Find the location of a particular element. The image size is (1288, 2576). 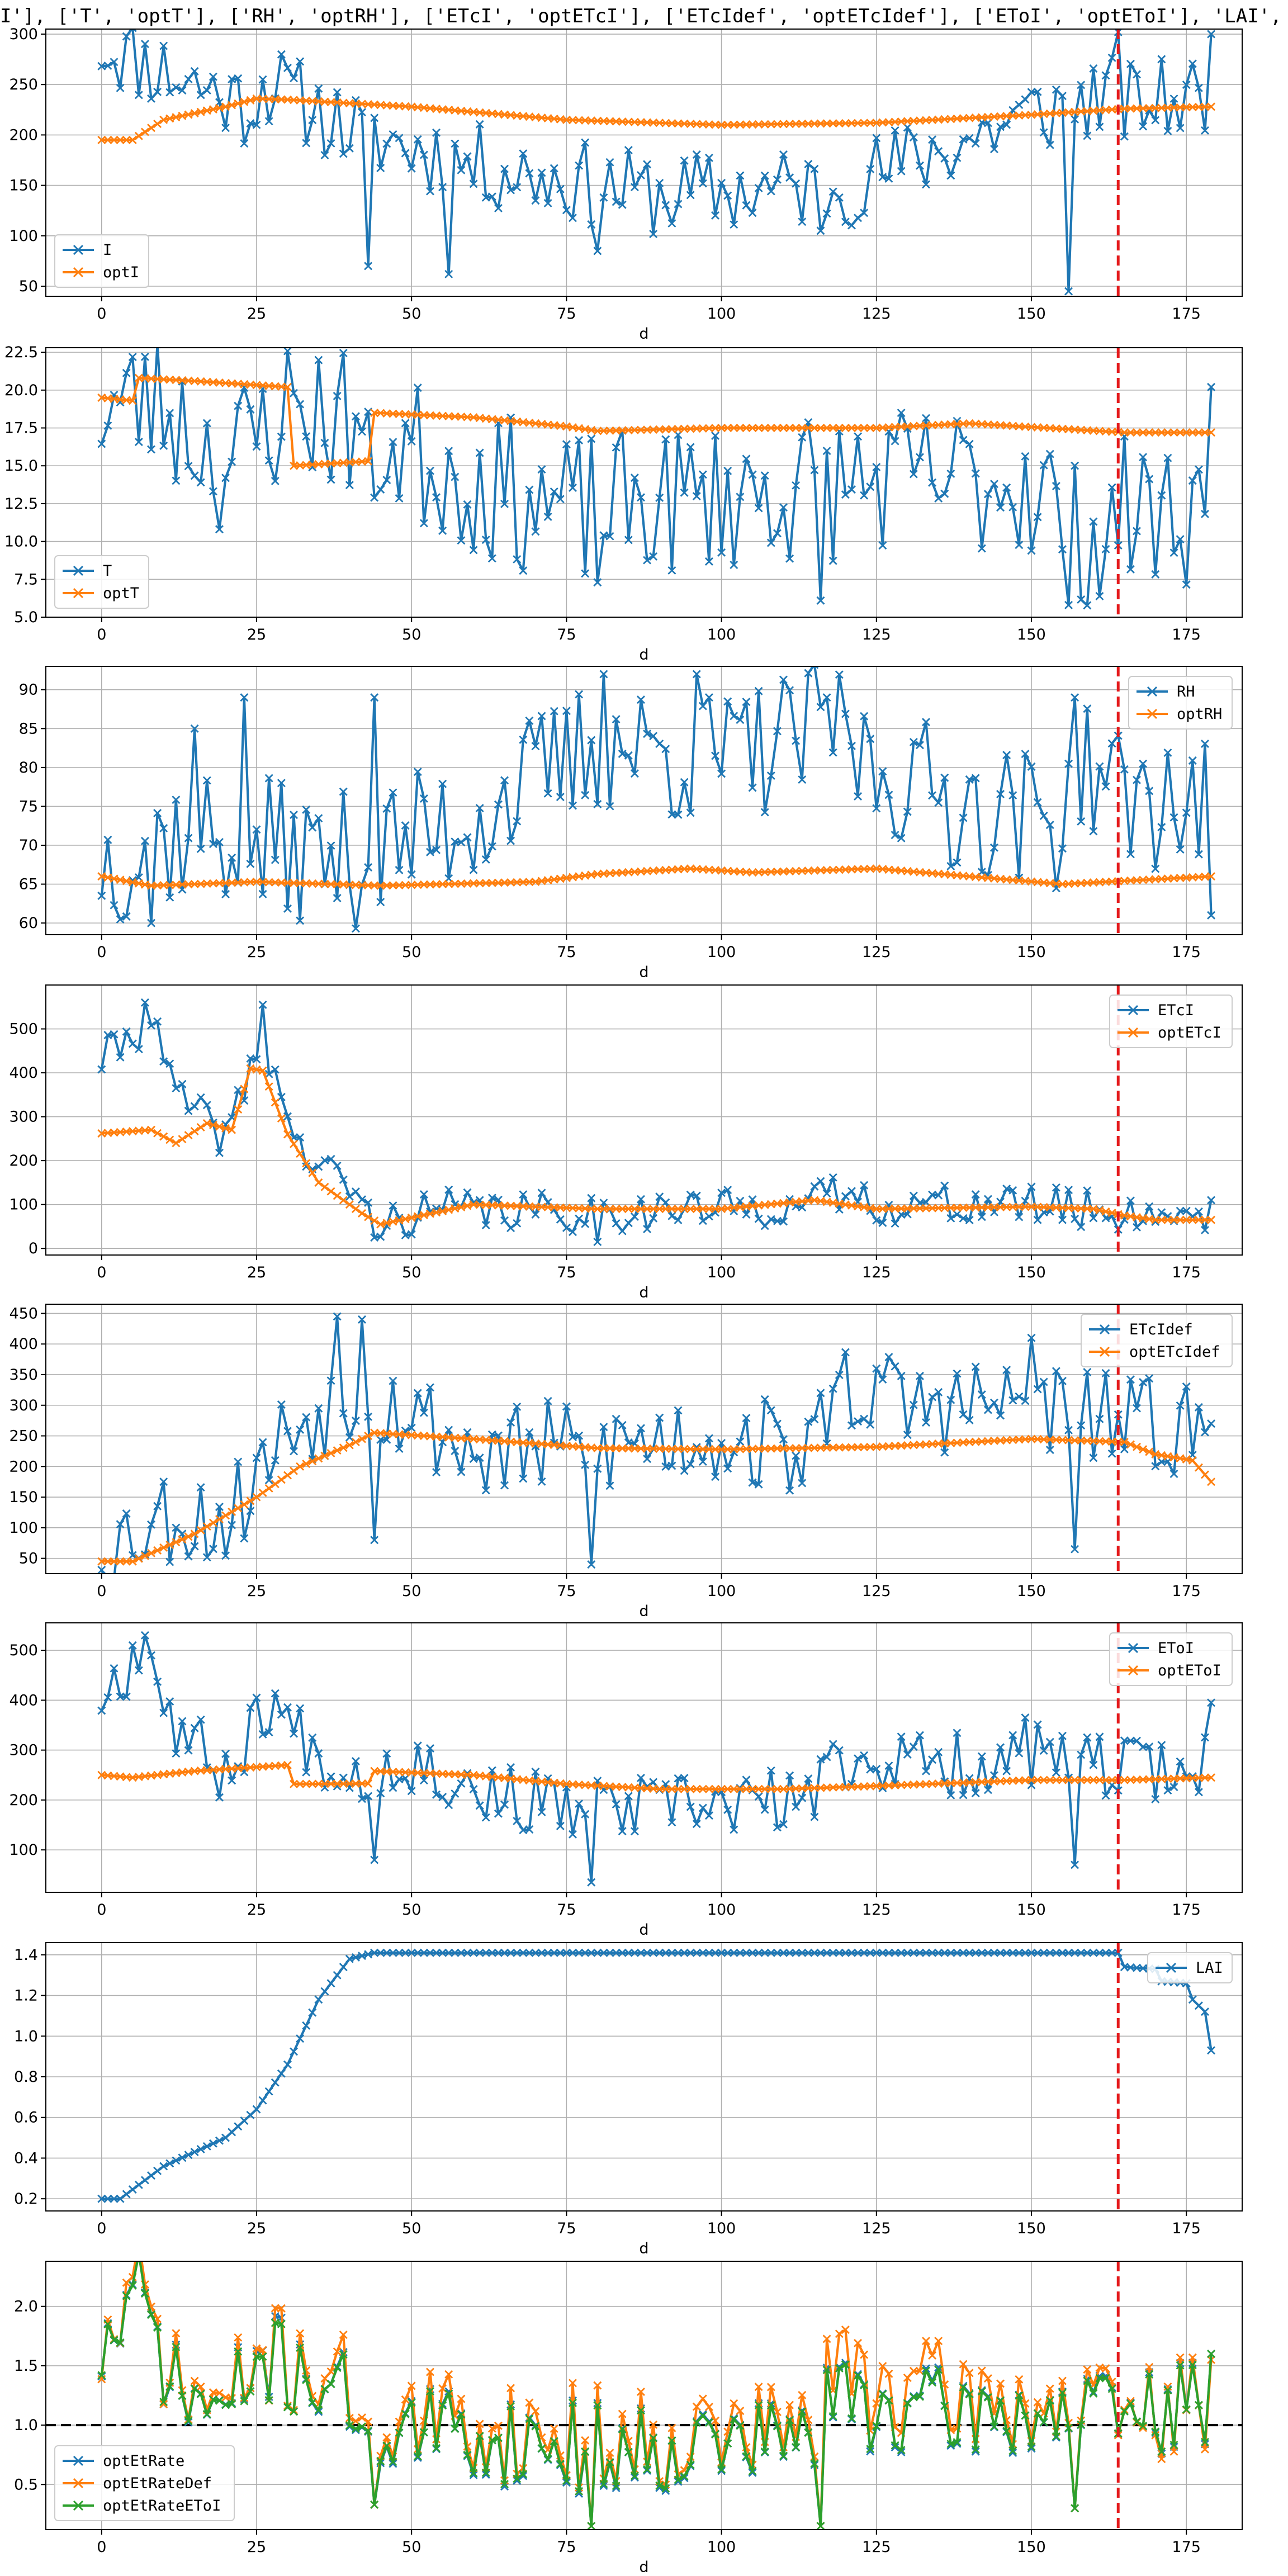

series-optETcIdef is located at coordinates (657, 1497).